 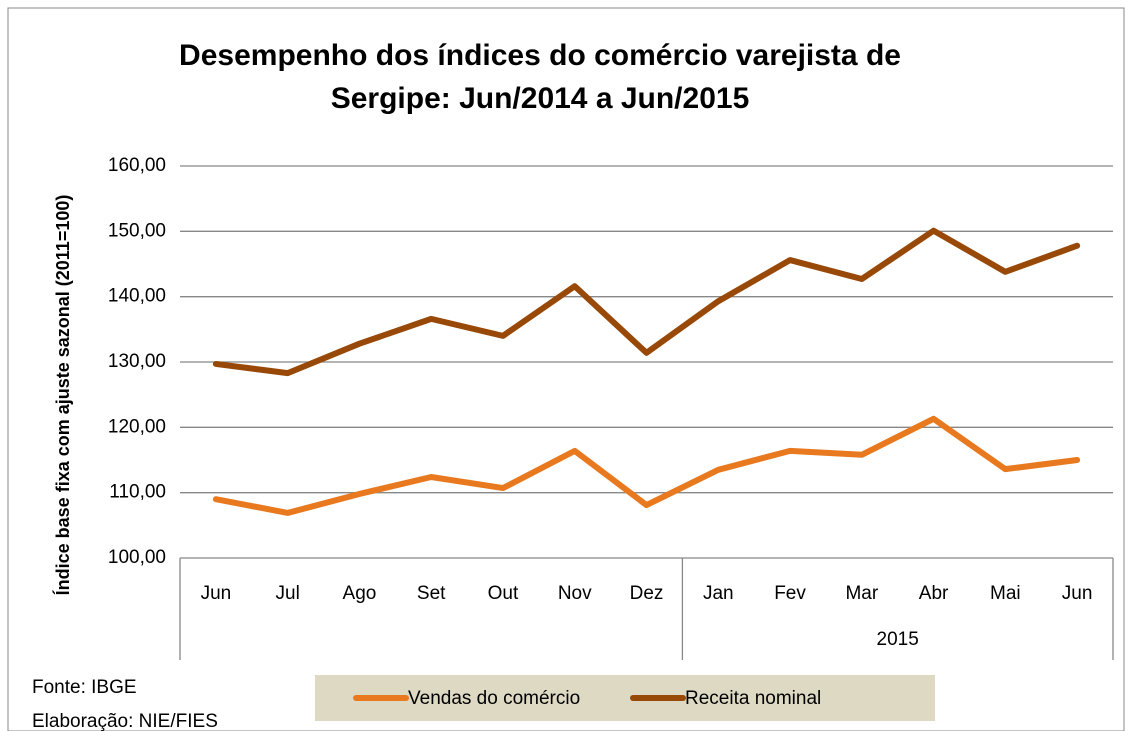 What do you see at coordinates (625, 698) in the screenshot?
I see `legend-box` at bounding box center [625, 698].